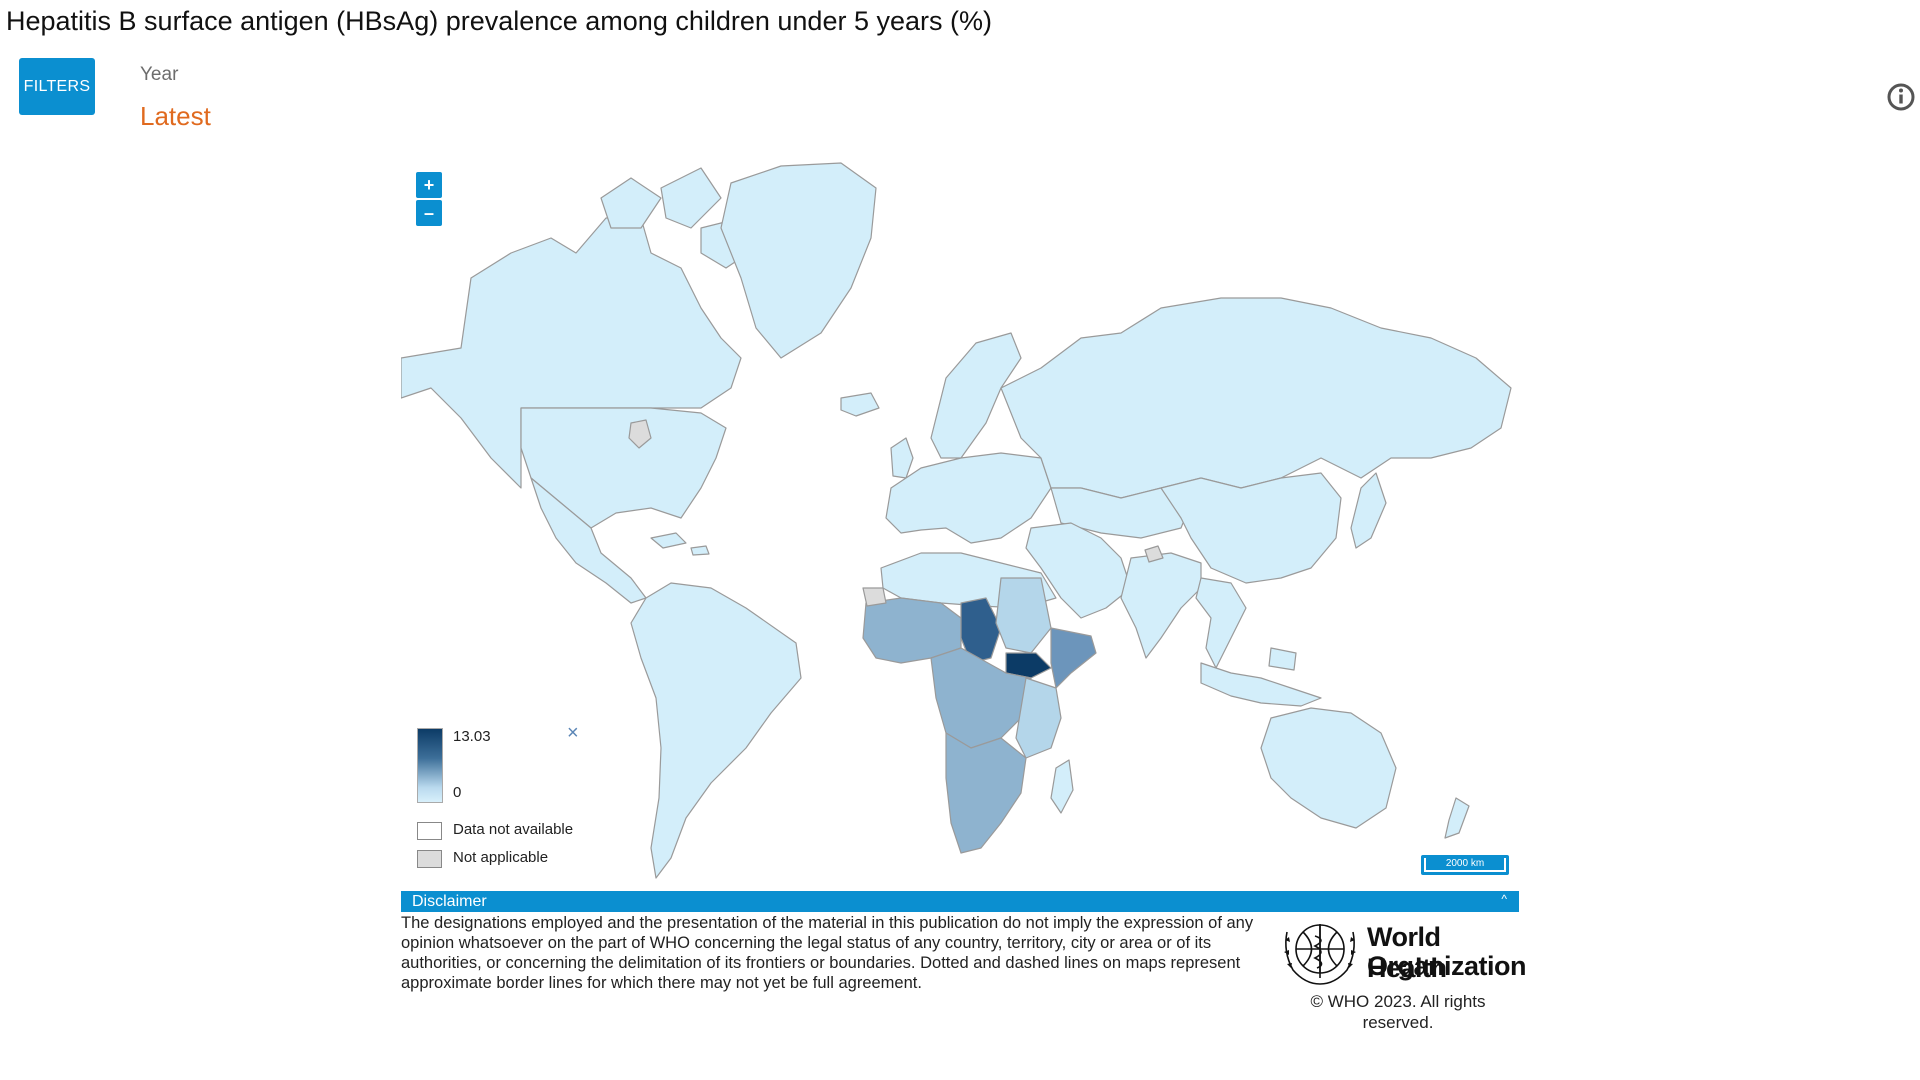 The width and height of the screenshot is (1920, 1080). Describe the element at coordinates (680, 544) in the screenshot. I see `region-caribbean` at that location.